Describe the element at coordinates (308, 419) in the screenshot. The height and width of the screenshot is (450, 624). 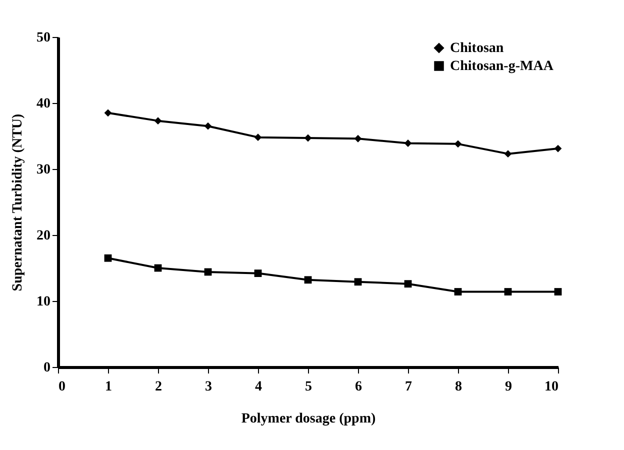
I see `x-axis-title: Polymer dosage (ppm)` at that location.